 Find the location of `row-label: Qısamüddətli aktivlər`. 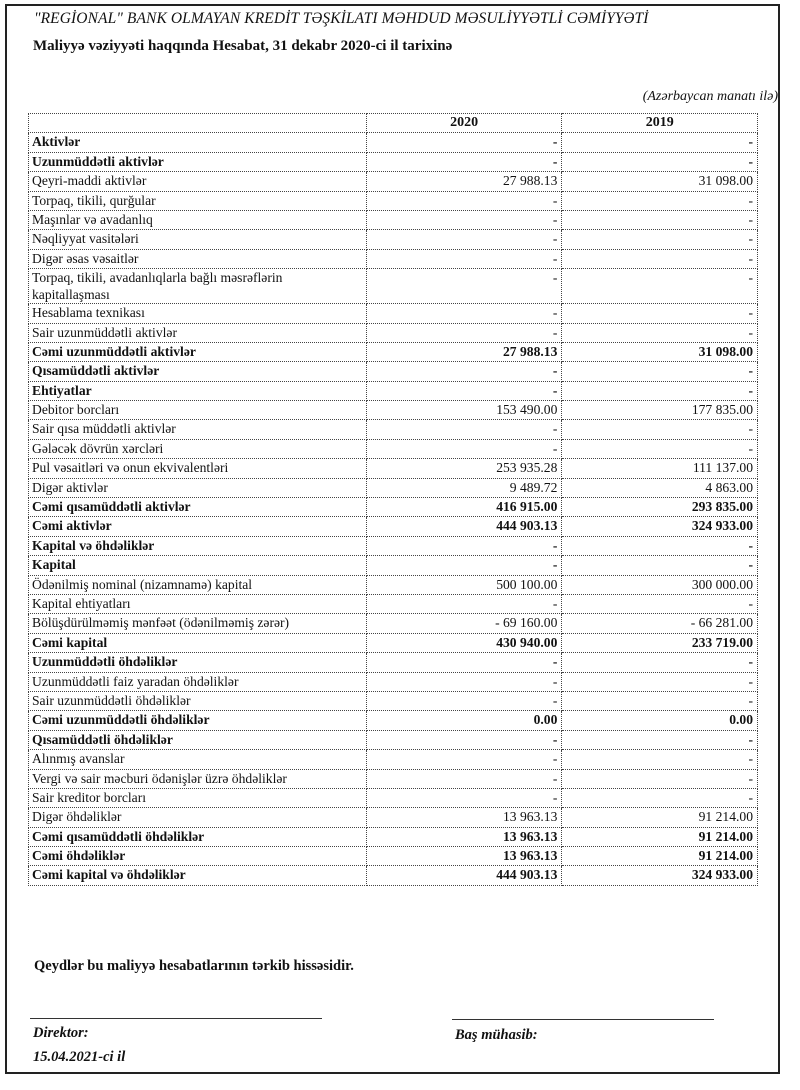

row-label: Qısamüddətli aktivlər is located at coordinates (197, 371).